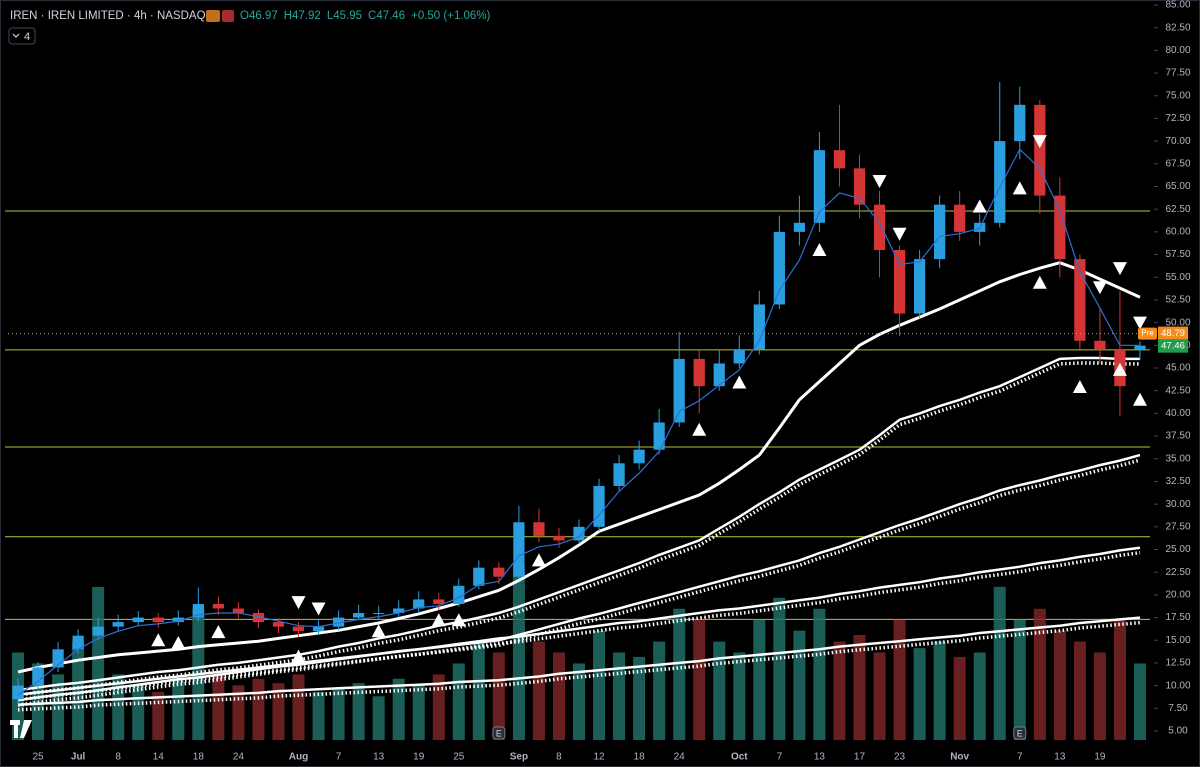  Describe the element at coordinates (16, 35) in the screenshot. I see `chevron-icon` at that location.